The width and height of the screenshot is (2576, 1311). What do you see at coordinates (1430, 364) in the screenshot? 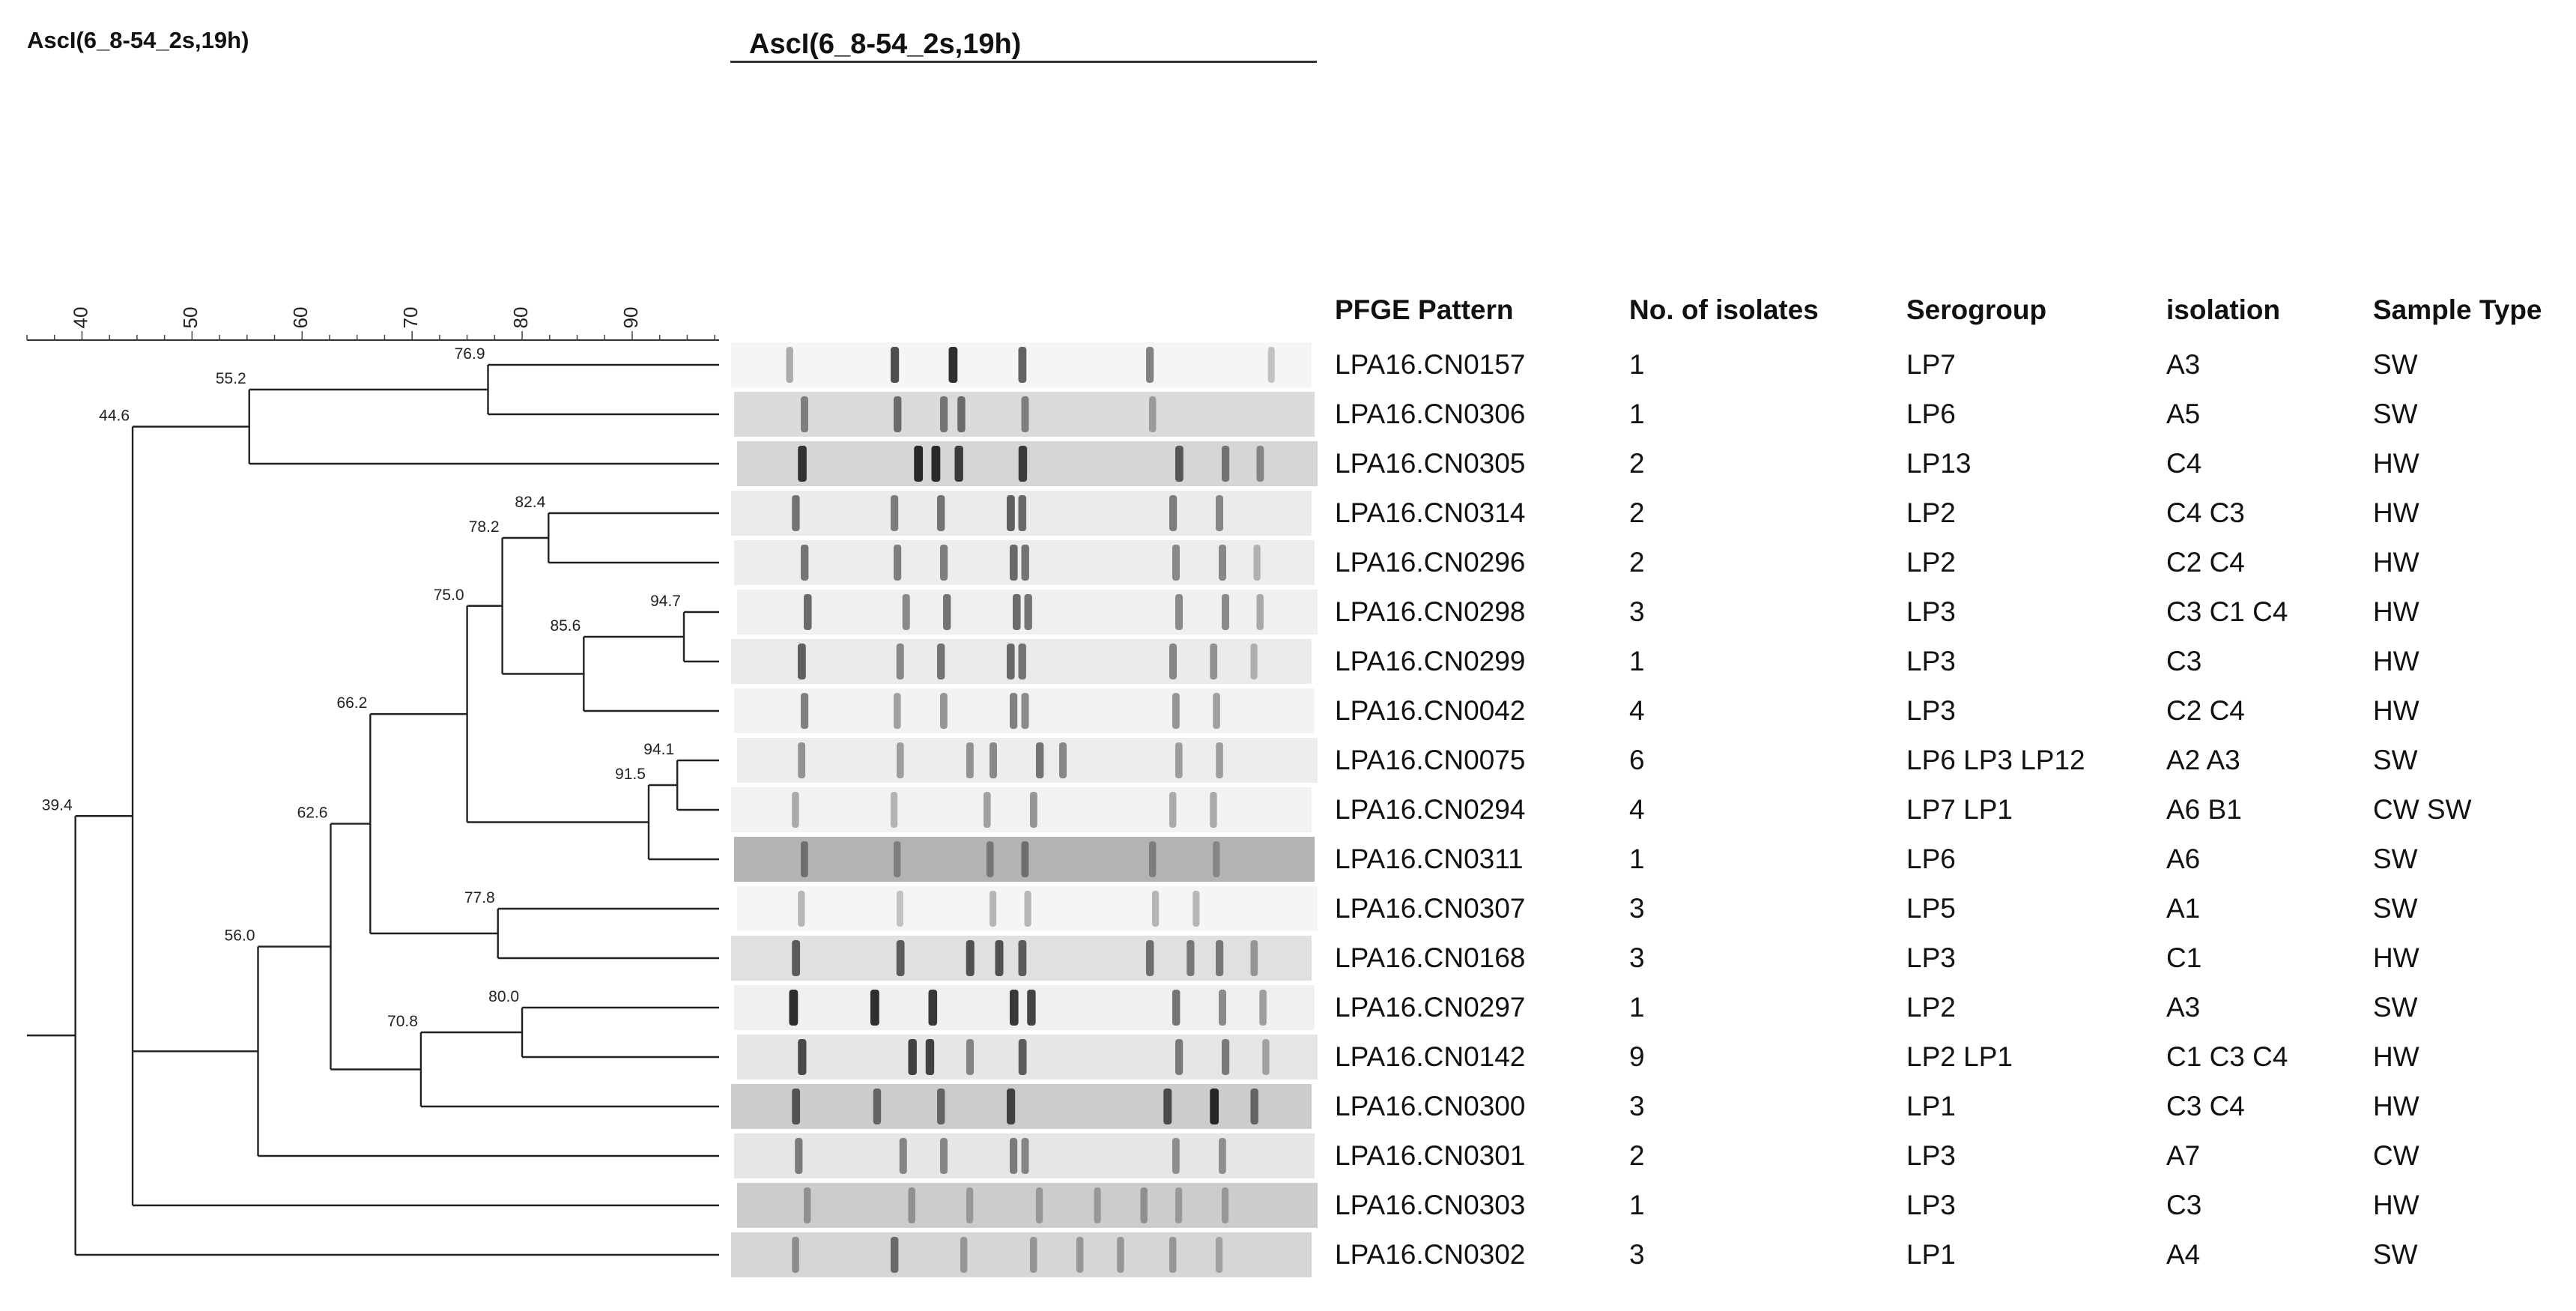
I see `cell-pfge-pattern: LPA16.CN0157` at bounding box center [1430, 364].